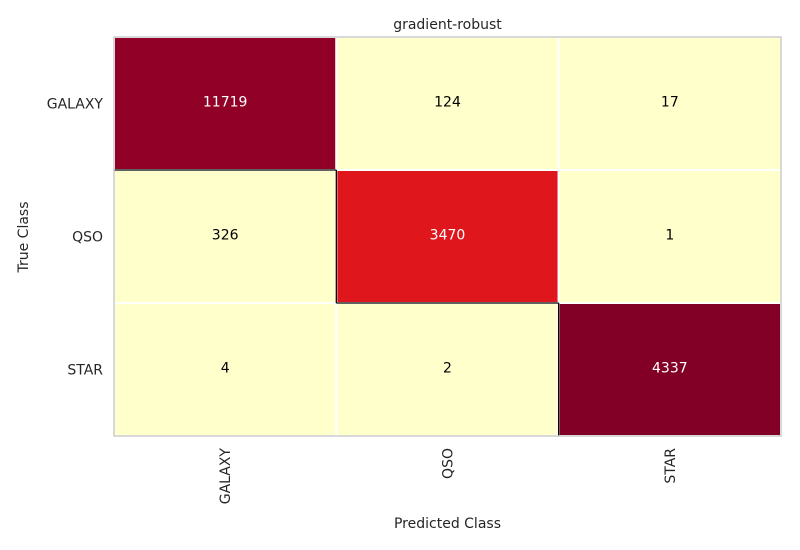  I want to click on y-axis-label: True Class, so click(24, 237).